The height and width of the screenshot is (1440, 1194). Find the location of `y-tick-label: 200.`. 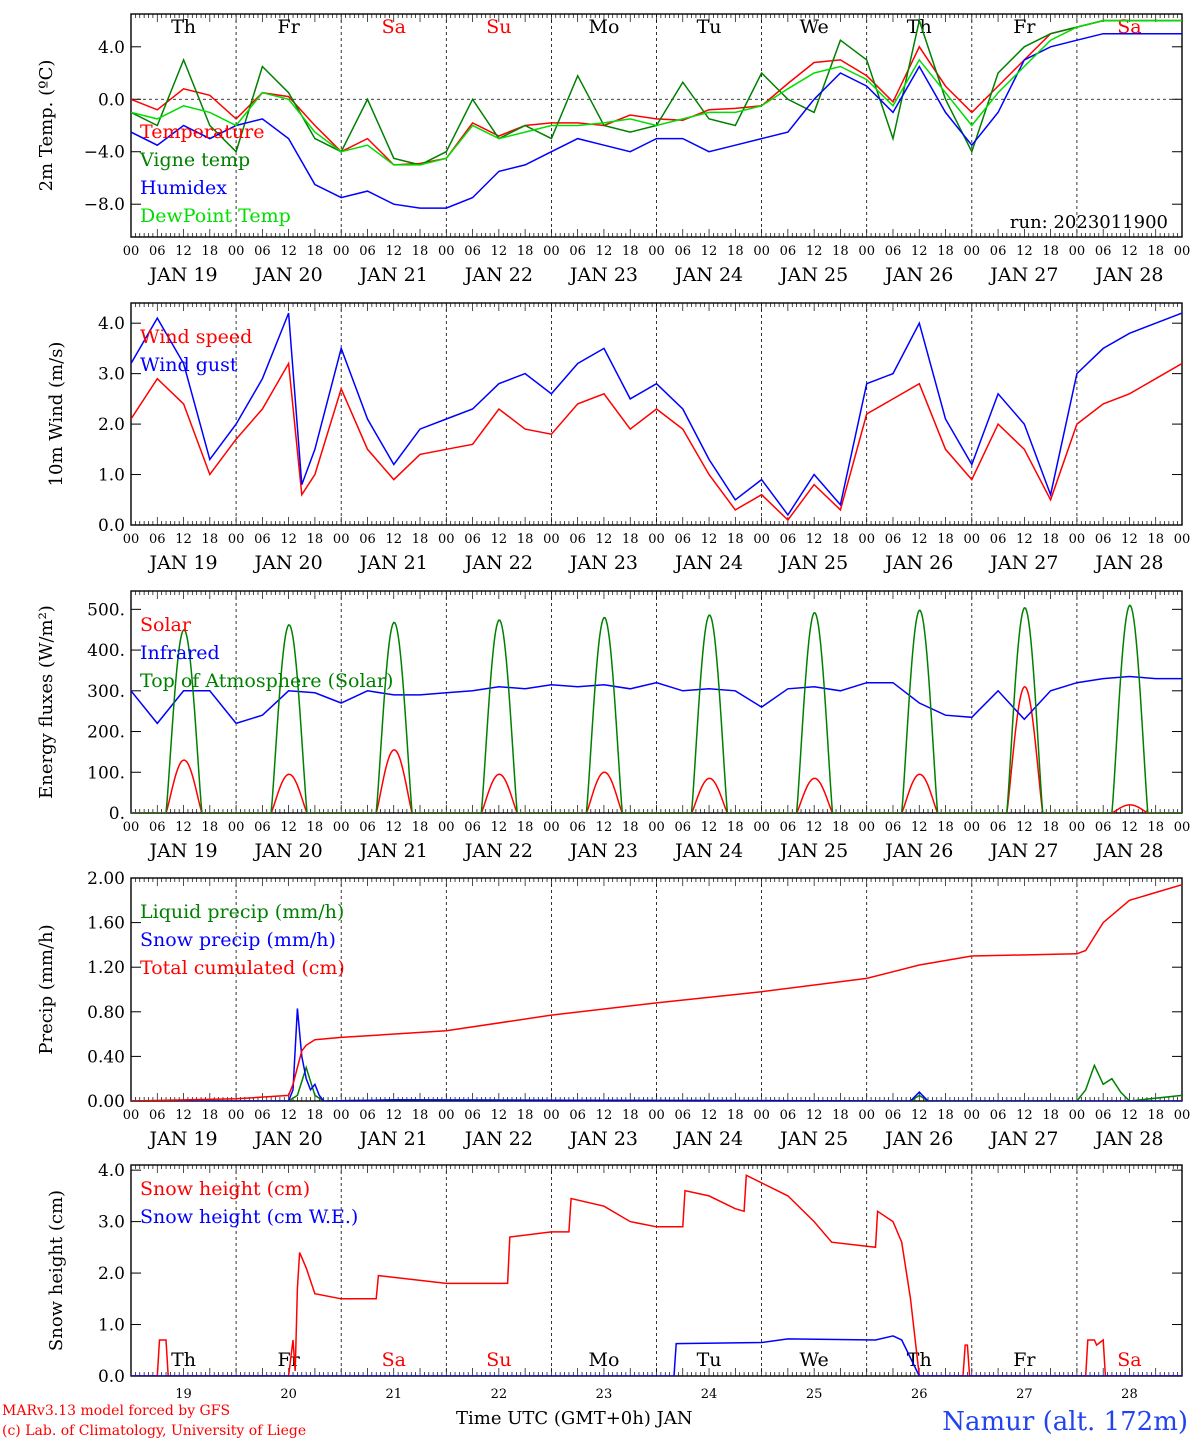

y-tick-label: 200. is located at coordinates (106, 733).